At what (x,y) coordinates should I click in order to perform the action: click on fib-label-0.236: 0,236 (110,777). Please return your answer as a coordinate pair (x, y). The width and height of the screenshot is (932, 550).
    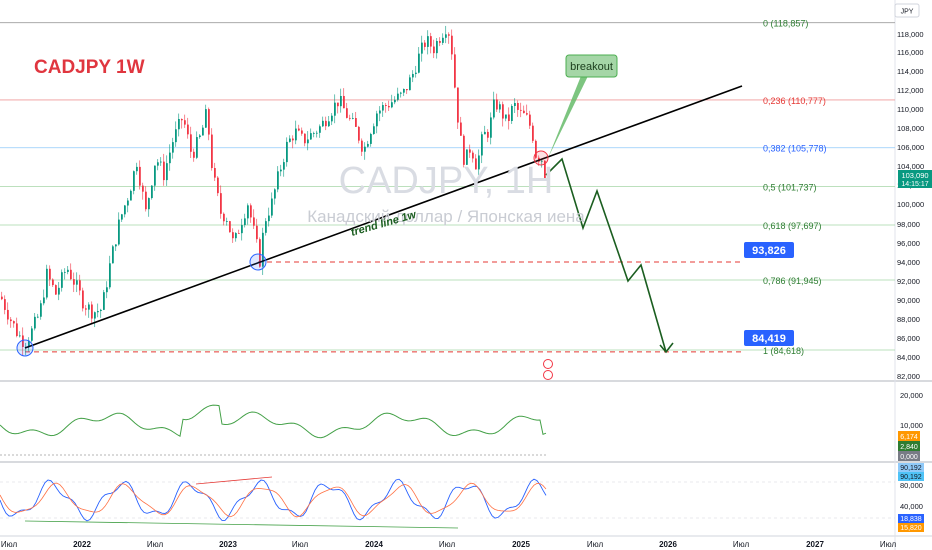
    Looking at the image, I should click on (794, 101).